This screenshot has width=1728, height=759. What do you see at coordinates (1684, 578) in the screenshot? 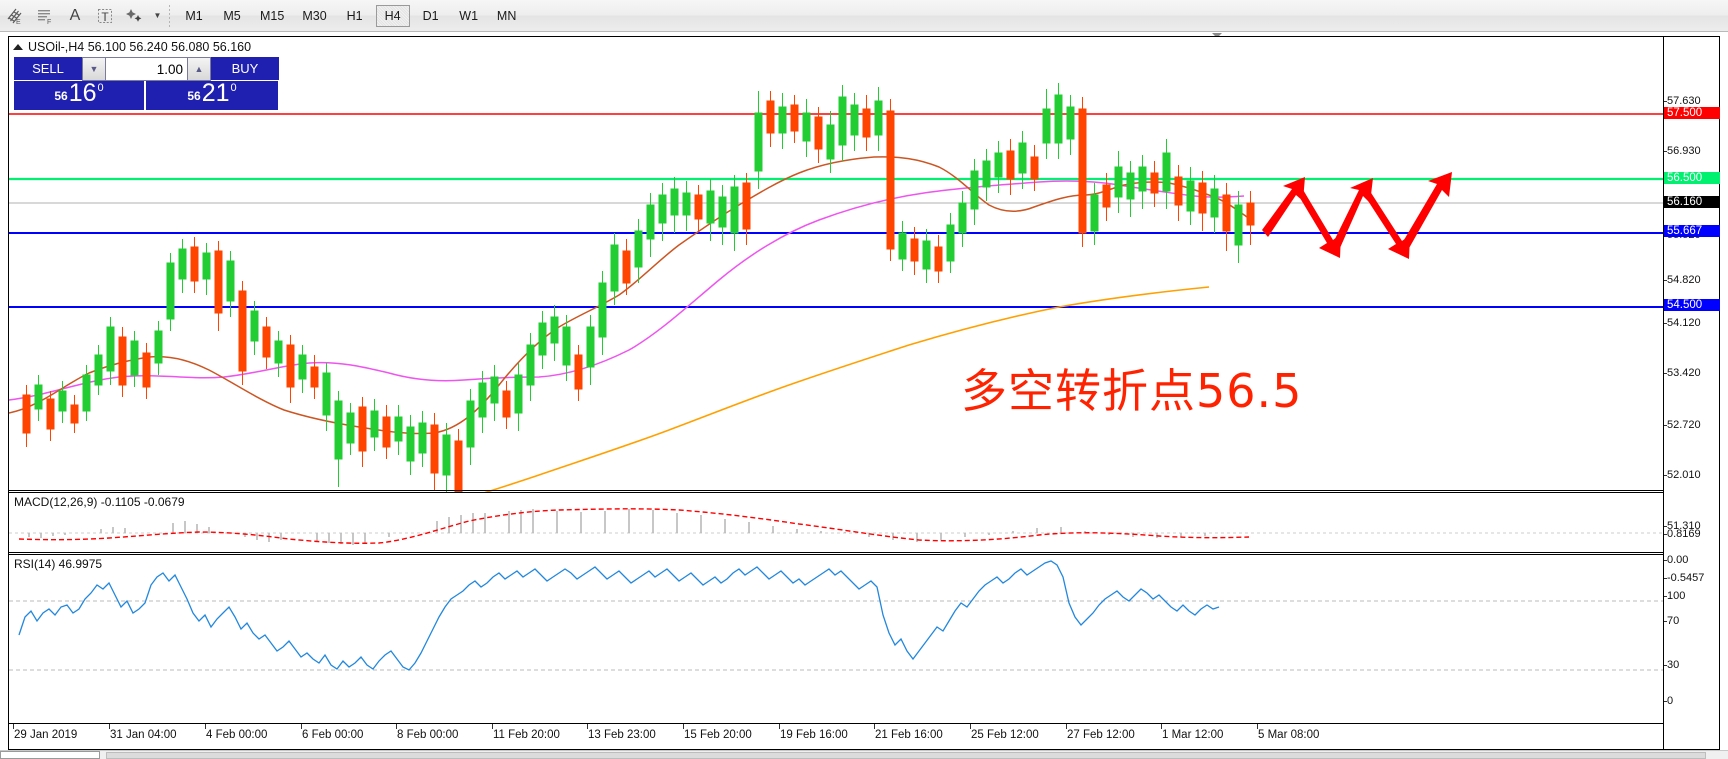
I see `macd-scale-value: -0.5457` at bounding box center [1684, 578].